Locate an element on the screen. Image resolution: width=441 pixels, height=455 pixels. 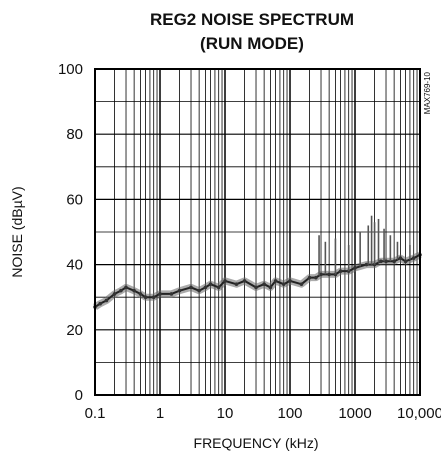
x-tick-label: 100 is located at coordinates (289, 413).